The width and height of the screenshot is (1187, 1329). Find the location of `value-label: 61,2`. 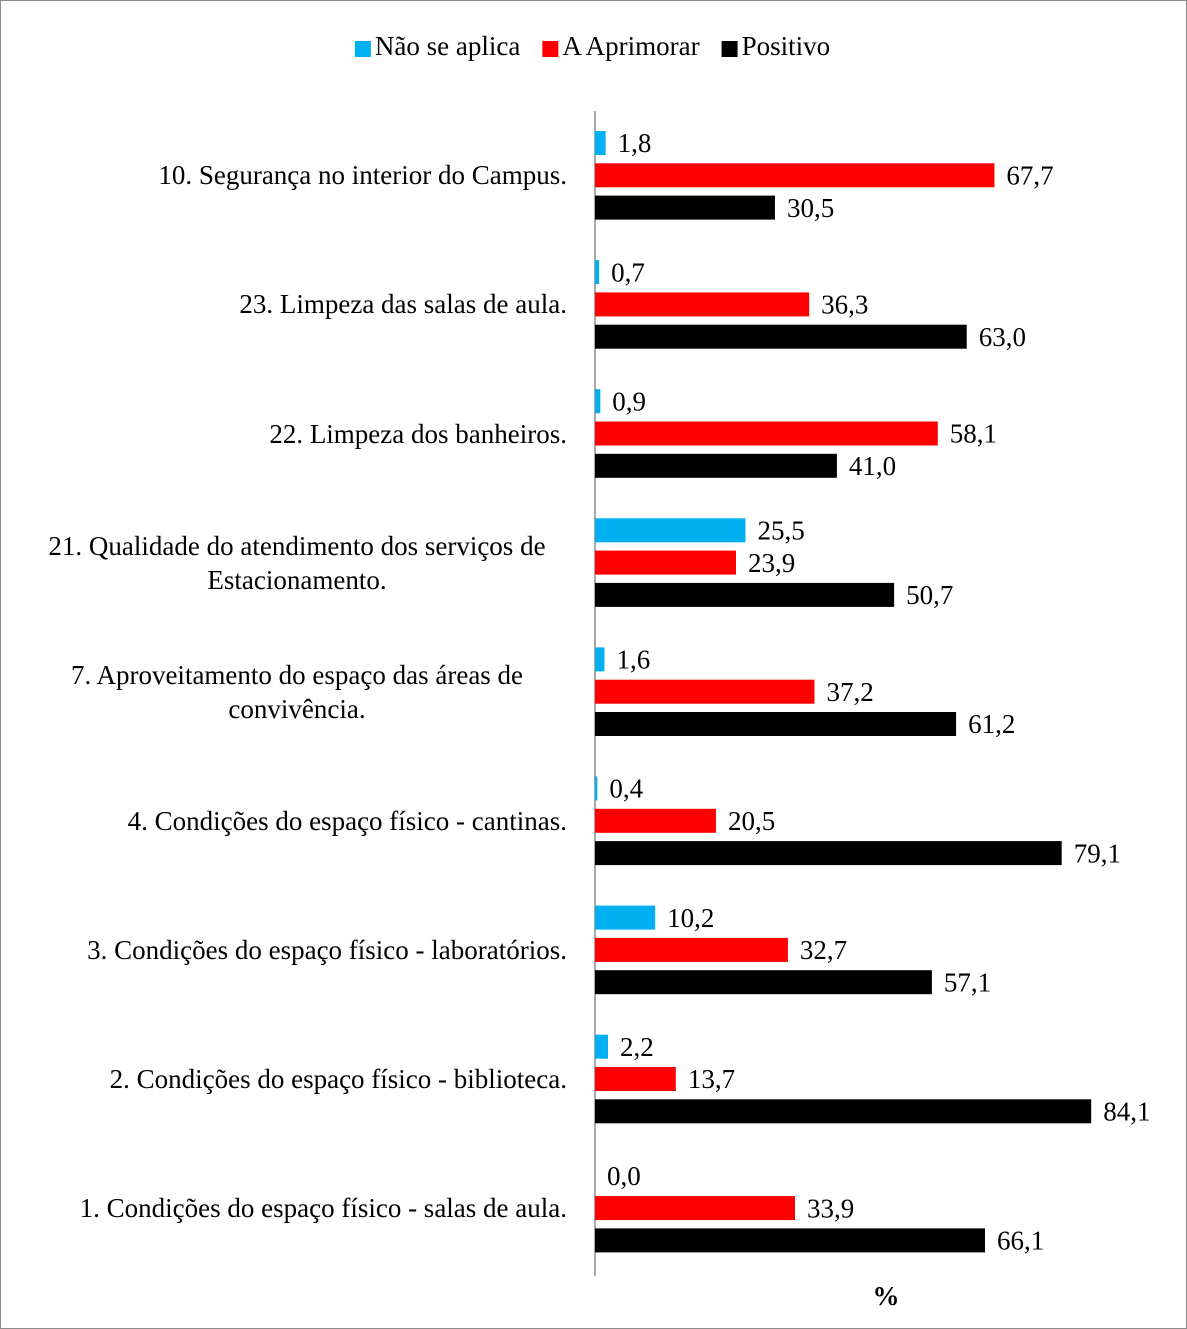

value-label: 61,2 is located at coordinates (991, 724).